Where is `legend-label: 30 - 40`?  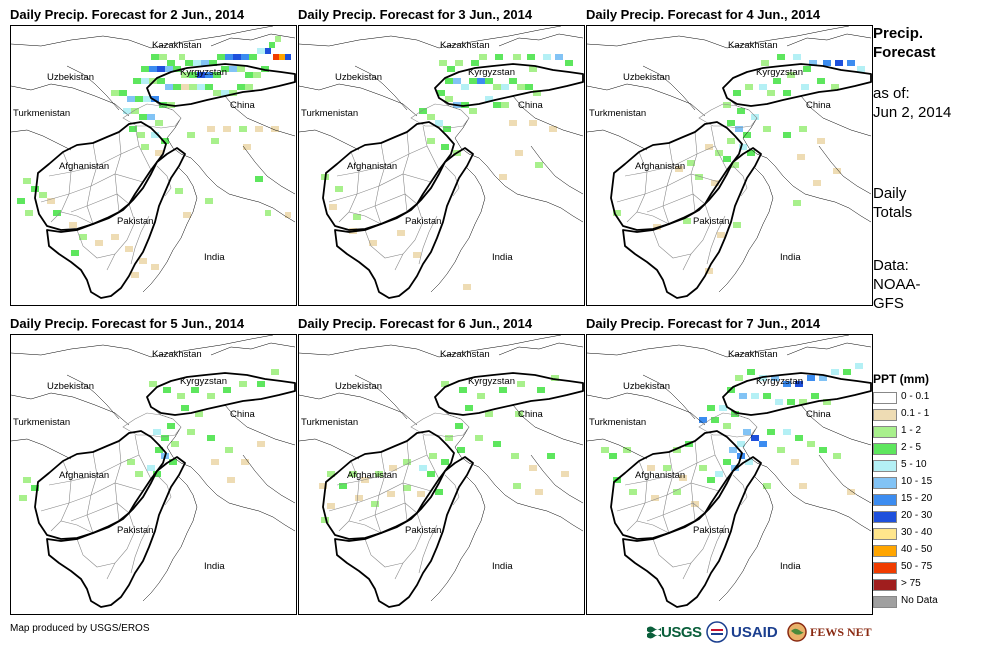
legend-label: 30 - 40 is located at coordinates (917, 532).